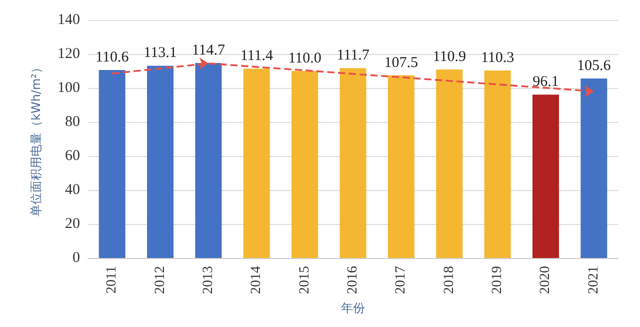 The image size is (640, 327). What do you see at coordinates (594, 66) in the screenshot?
I see `data-label: 105.6` at bounding box center [594, 66].